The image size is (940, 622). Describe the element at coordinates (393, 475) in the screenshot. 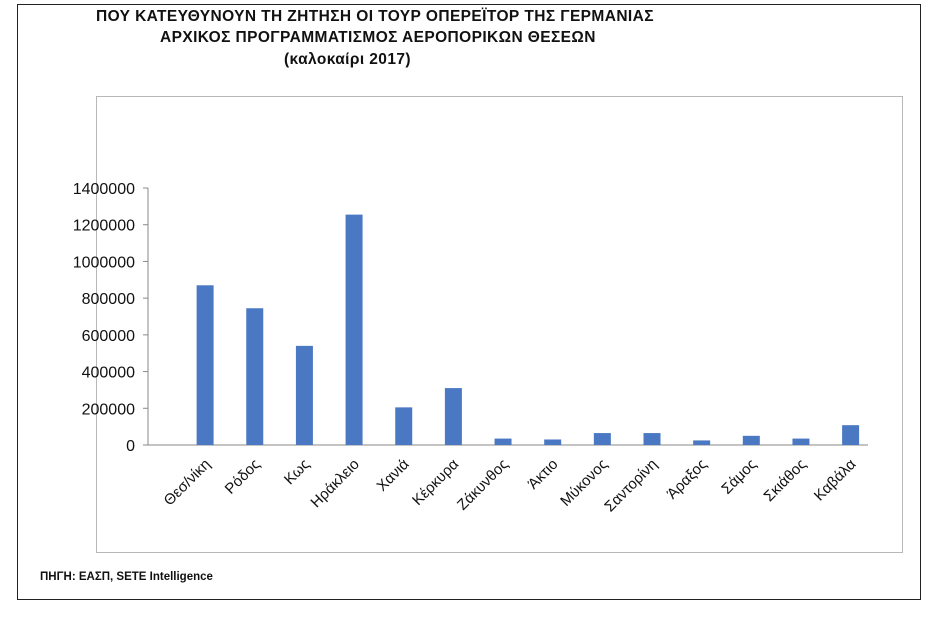

I see `x-tick-label: Χανιά` at that location.